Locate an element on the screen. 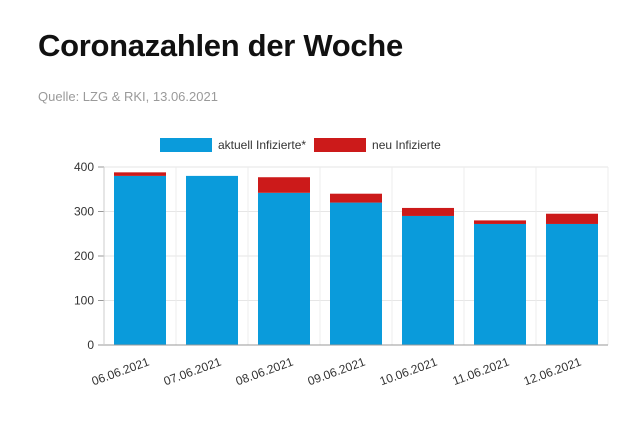 The image size is (640, 426). legend-label-neu: neu Infizierte is located at coordinates (406, 145).